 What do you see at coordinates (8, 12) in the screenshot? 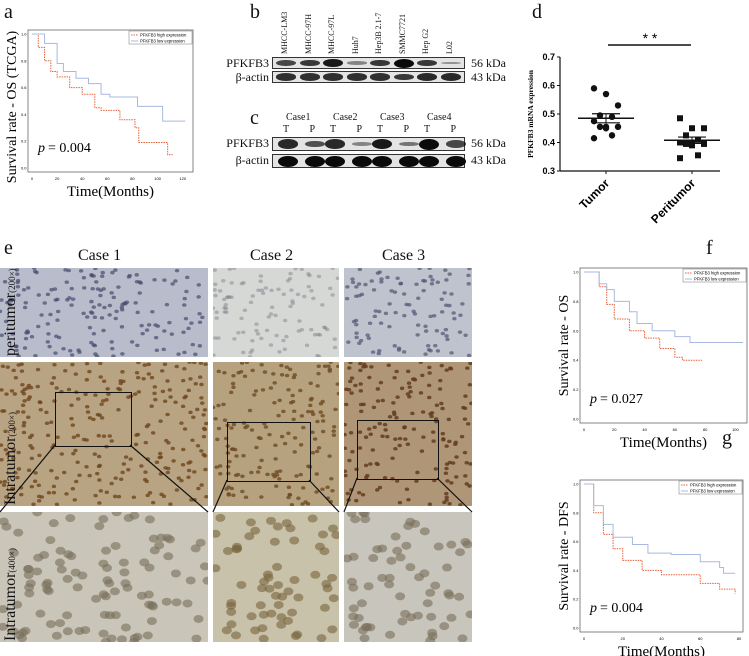
I see `panel-label-a: a` at bounding box center [8, 12].